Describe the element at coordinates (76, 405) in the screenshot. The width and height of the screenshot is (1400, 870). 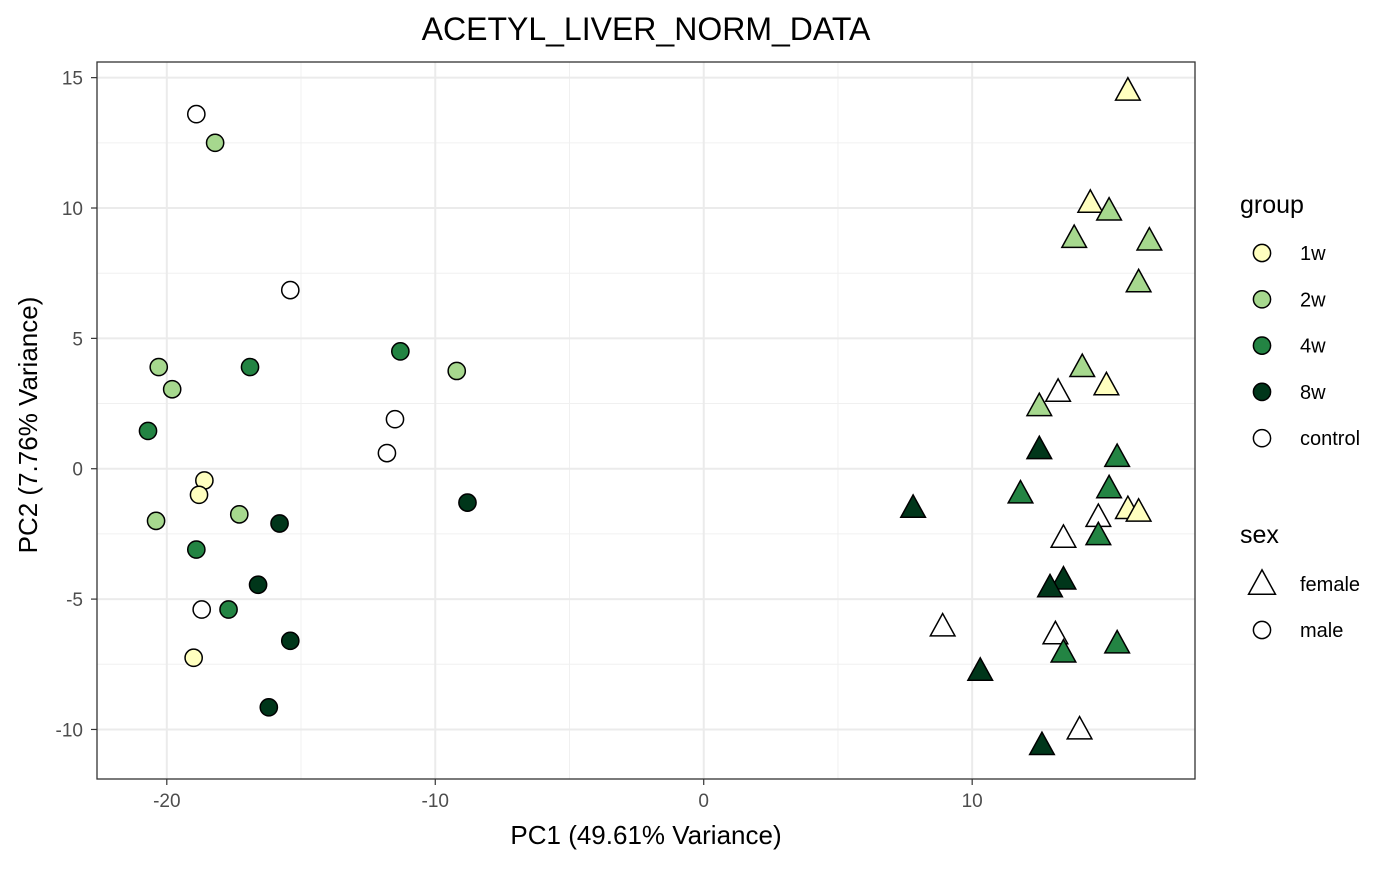
I see `y-axis-ticks: -10 -5 0 5 10 15` at that location.